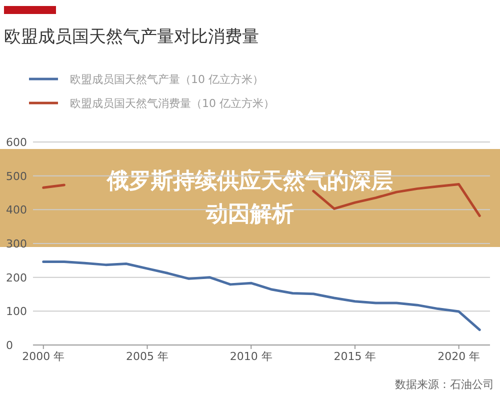  Describe the element at coordinates (147, 356) in the screenshot. I see `x-tick-label: 2005 年` at that location.